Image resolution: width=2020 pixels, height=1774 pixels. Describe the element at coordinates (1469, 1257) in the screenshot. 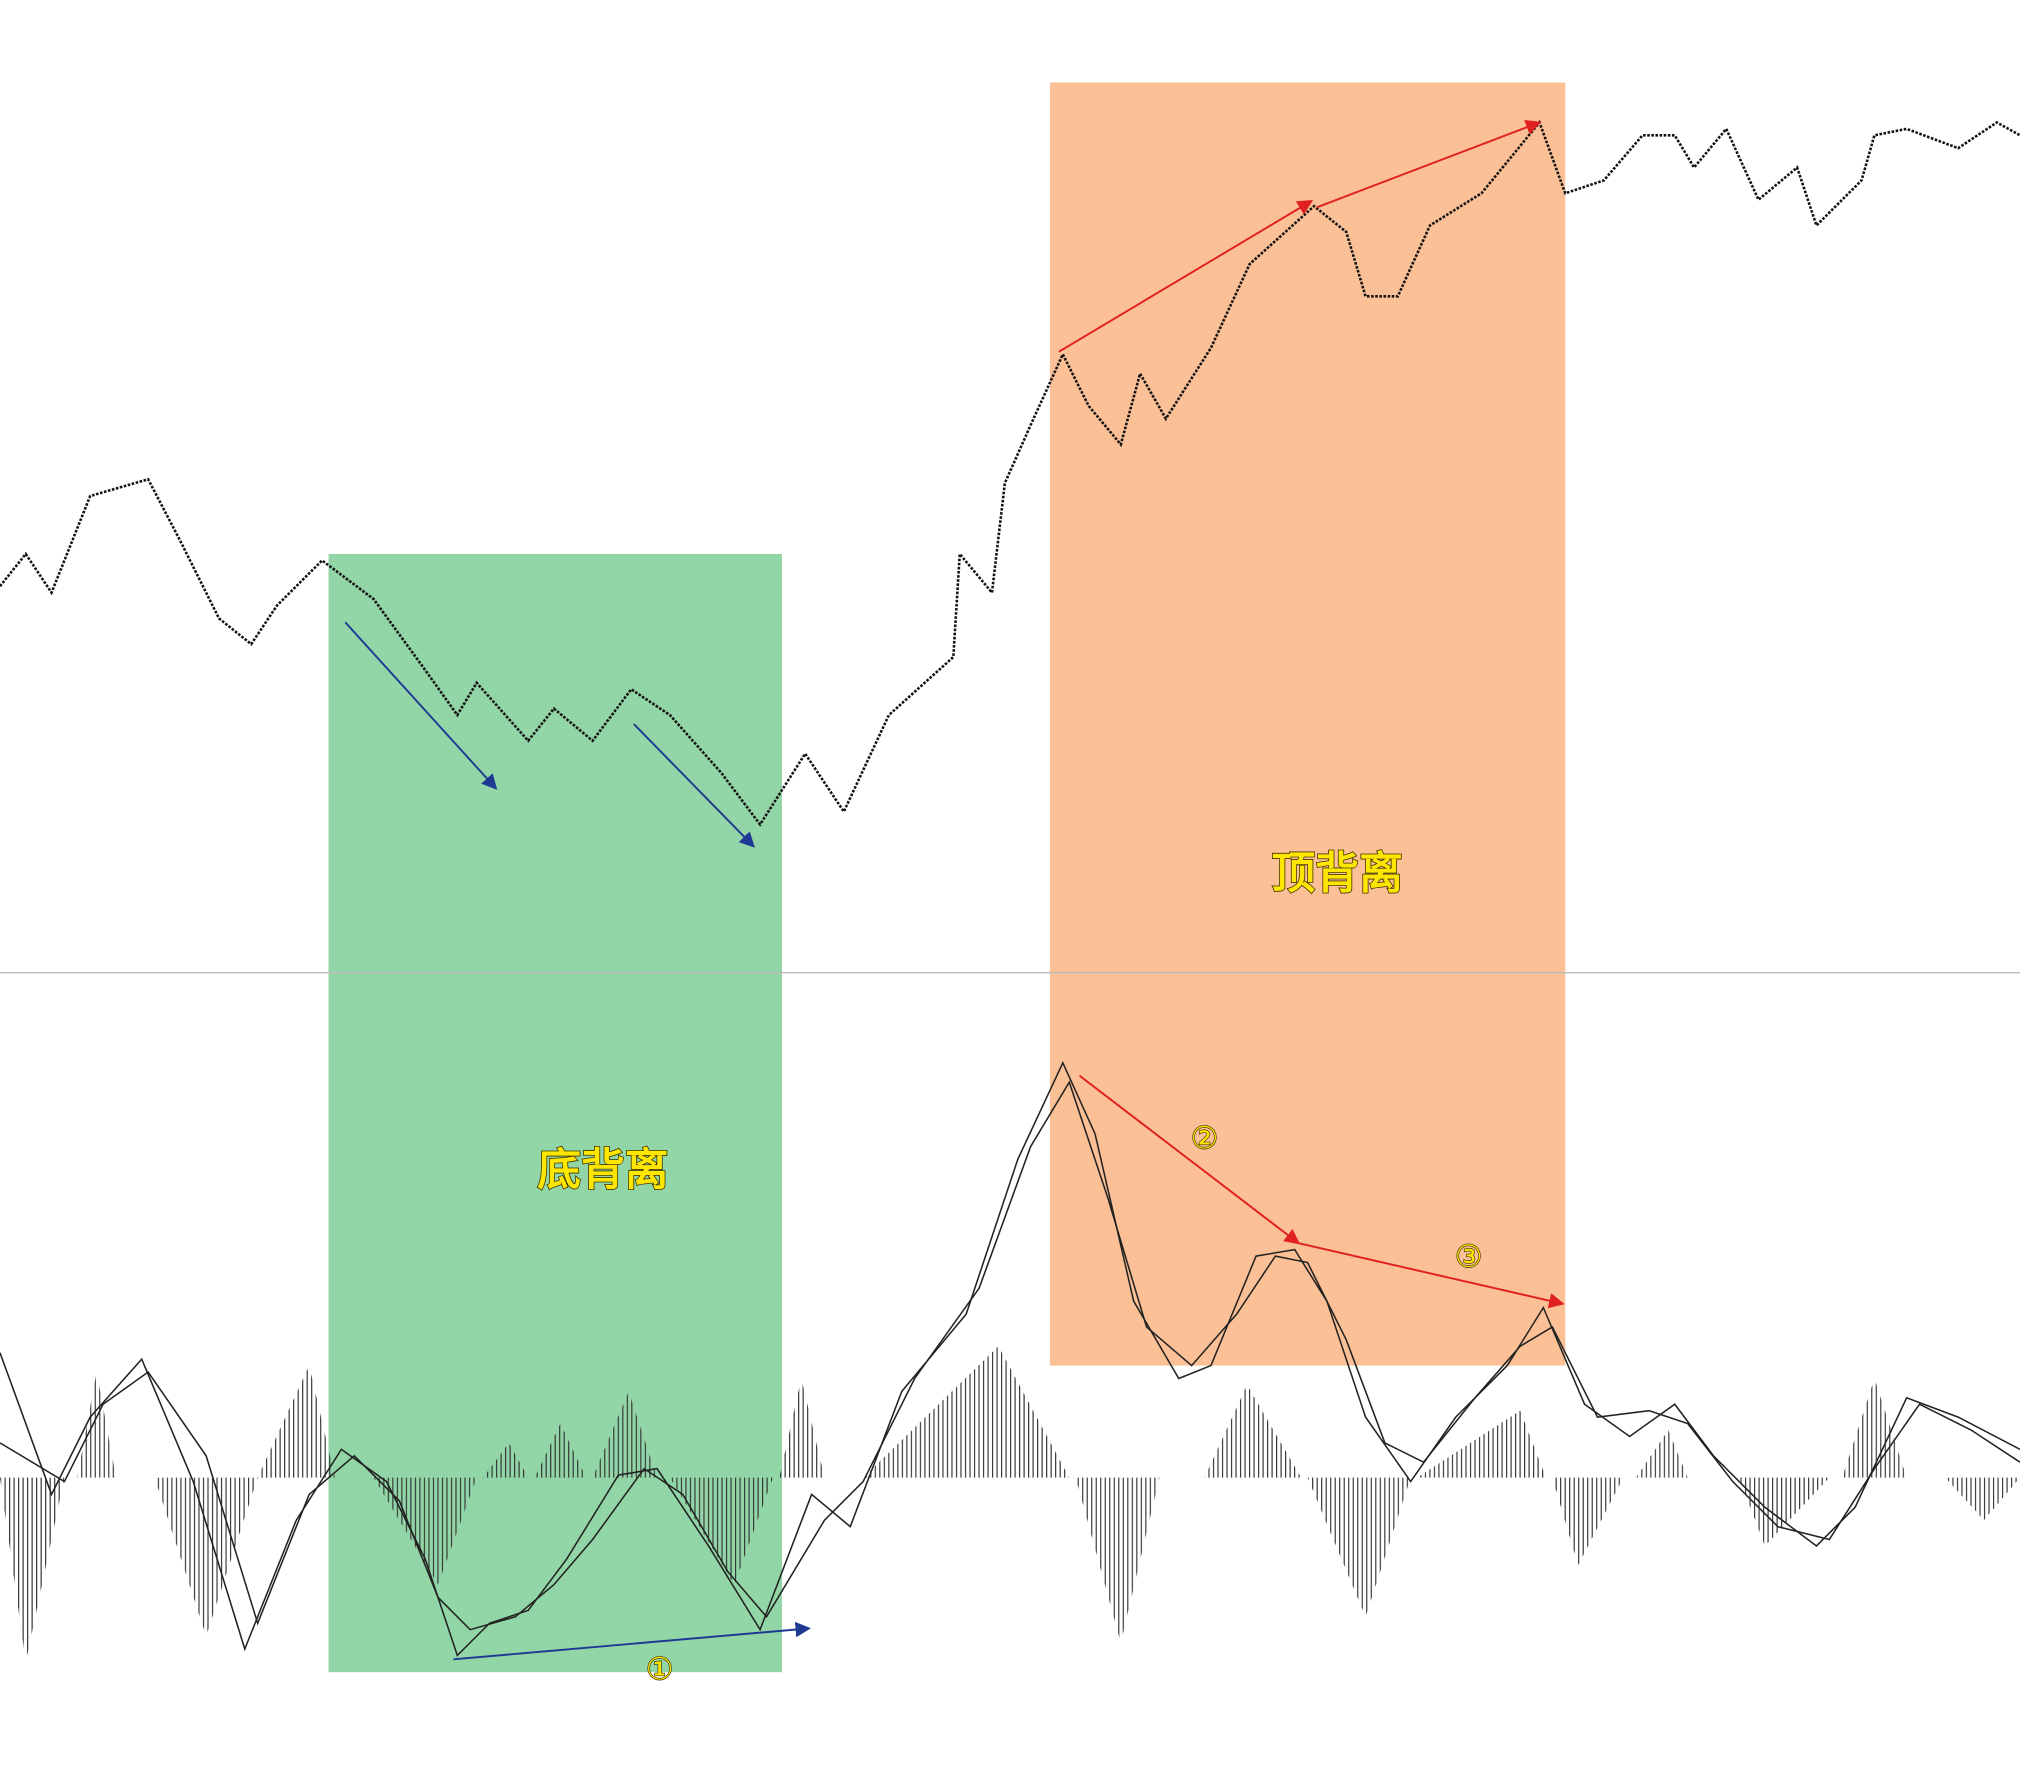

I see `marker-label: ③` at that location.